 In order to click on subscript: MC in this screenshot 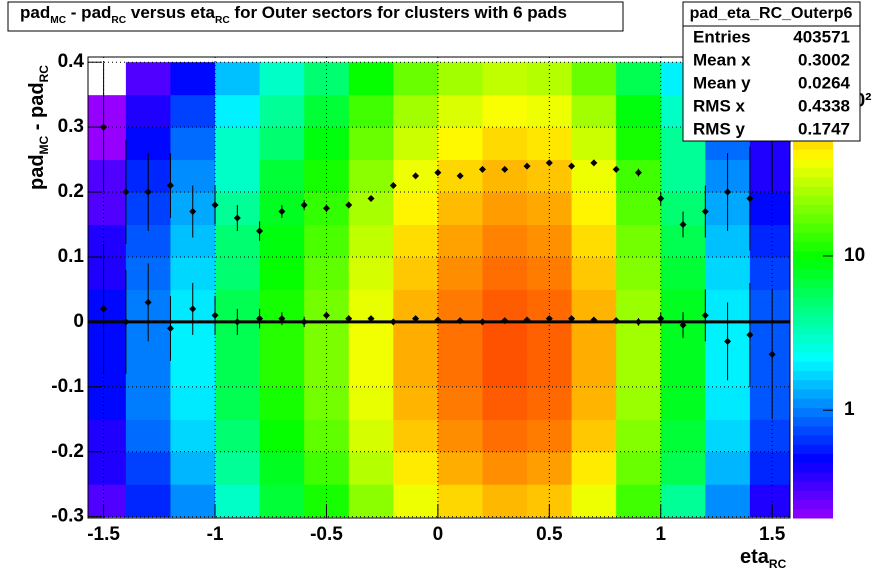, I will do `click(58, 20)`.